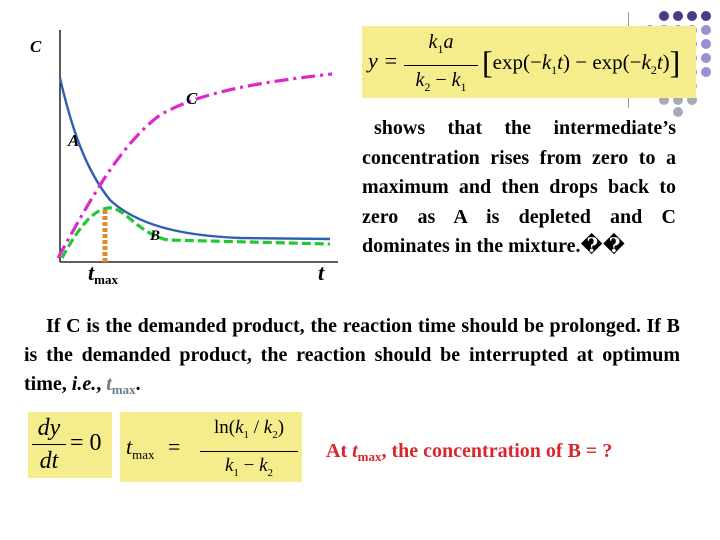 The height and width of the screenshot is (540, 720). I want to click on den-k2: k, so click(420, 80).